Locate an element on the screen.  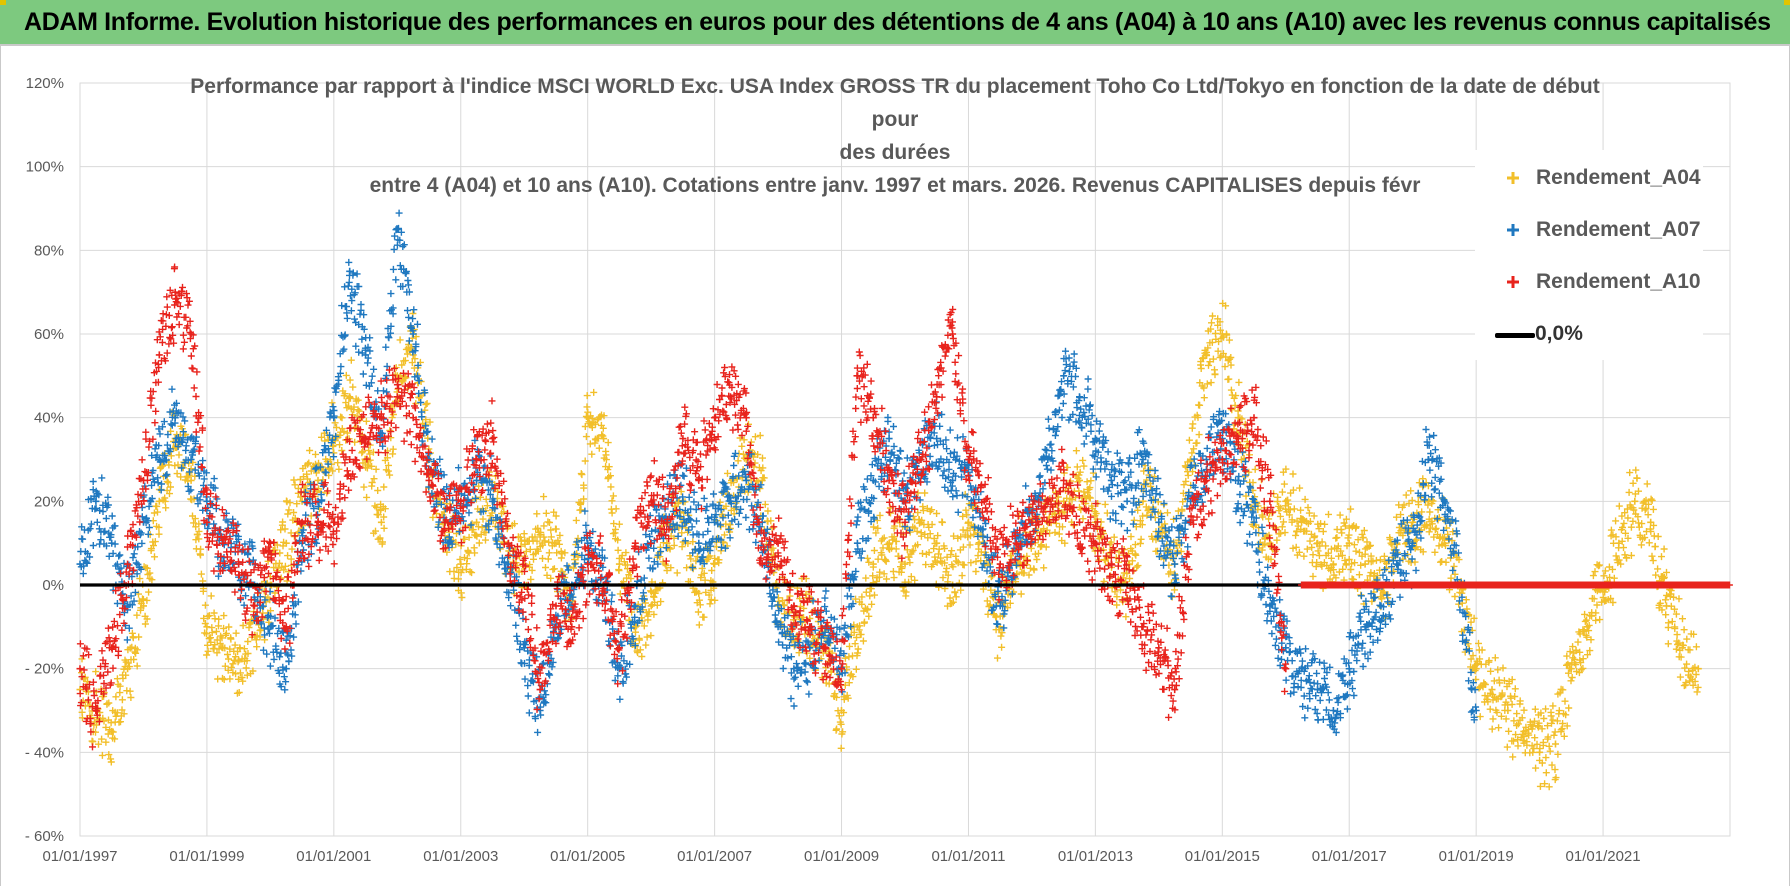
banner-corner-left is located at coordinates (3, 2).